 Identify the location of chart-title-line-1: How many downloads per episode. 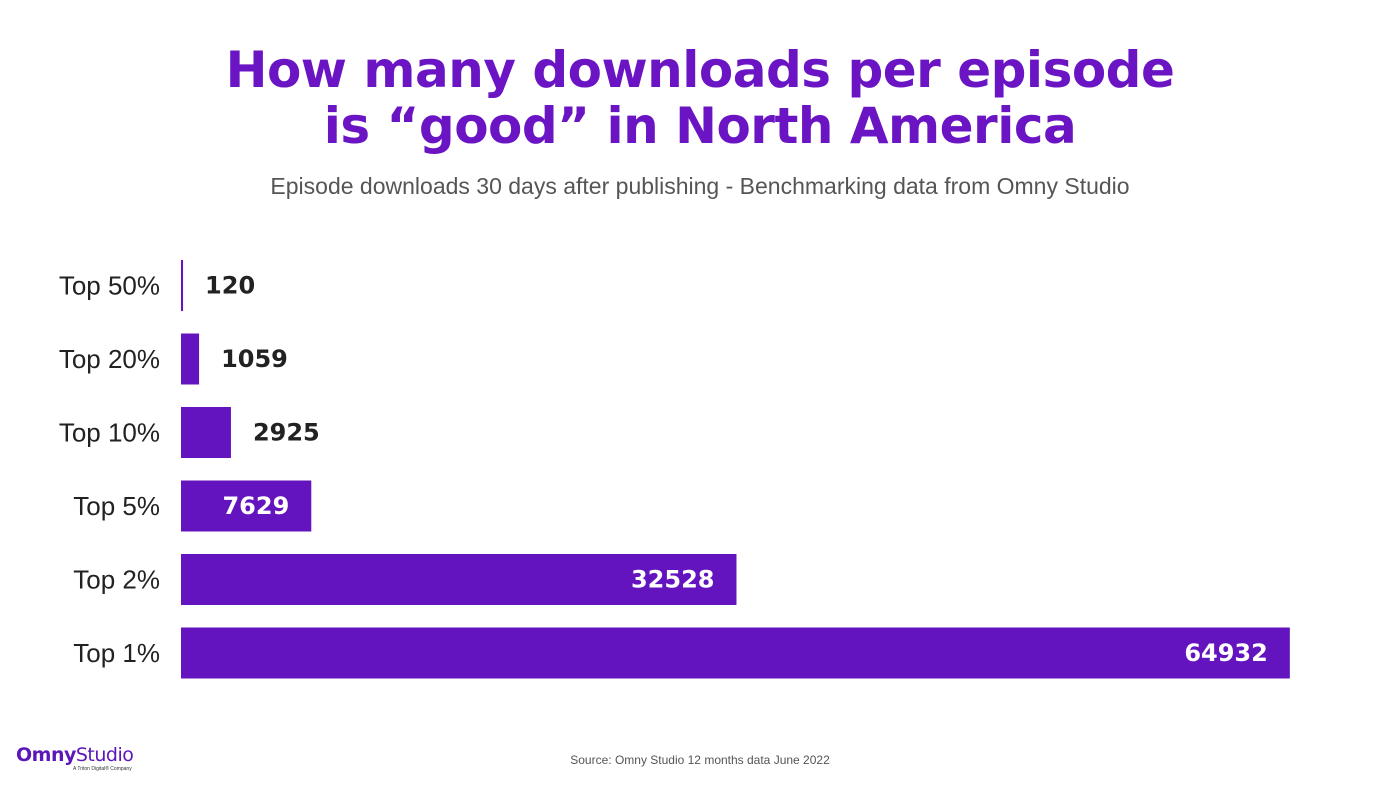
(700, 70).